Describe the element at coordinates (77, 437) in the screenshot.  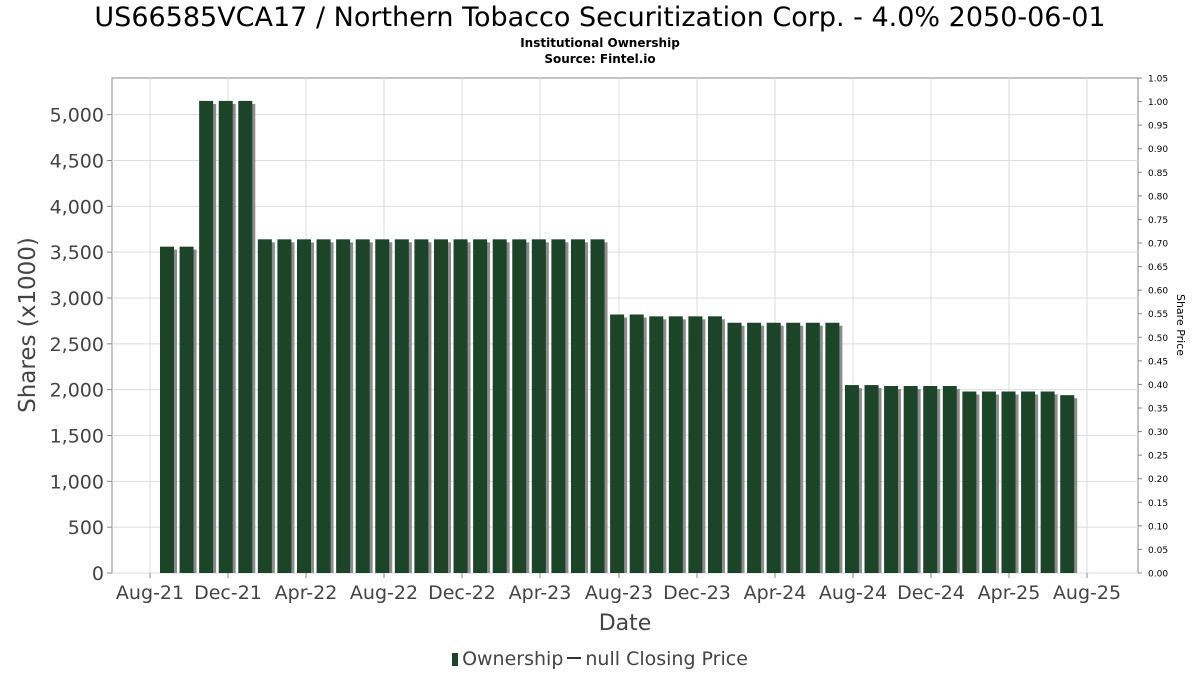
I see `y-tick-label: 1,500` at that location.